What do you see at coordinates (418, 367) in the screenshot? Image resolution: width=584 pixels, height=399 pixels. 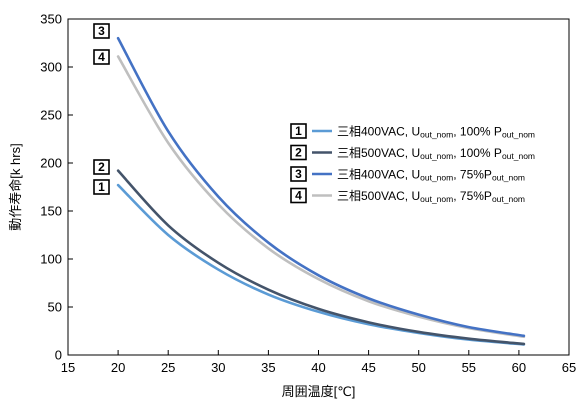 I see `x-tick-label: 50` at bounding box center [418, 367].